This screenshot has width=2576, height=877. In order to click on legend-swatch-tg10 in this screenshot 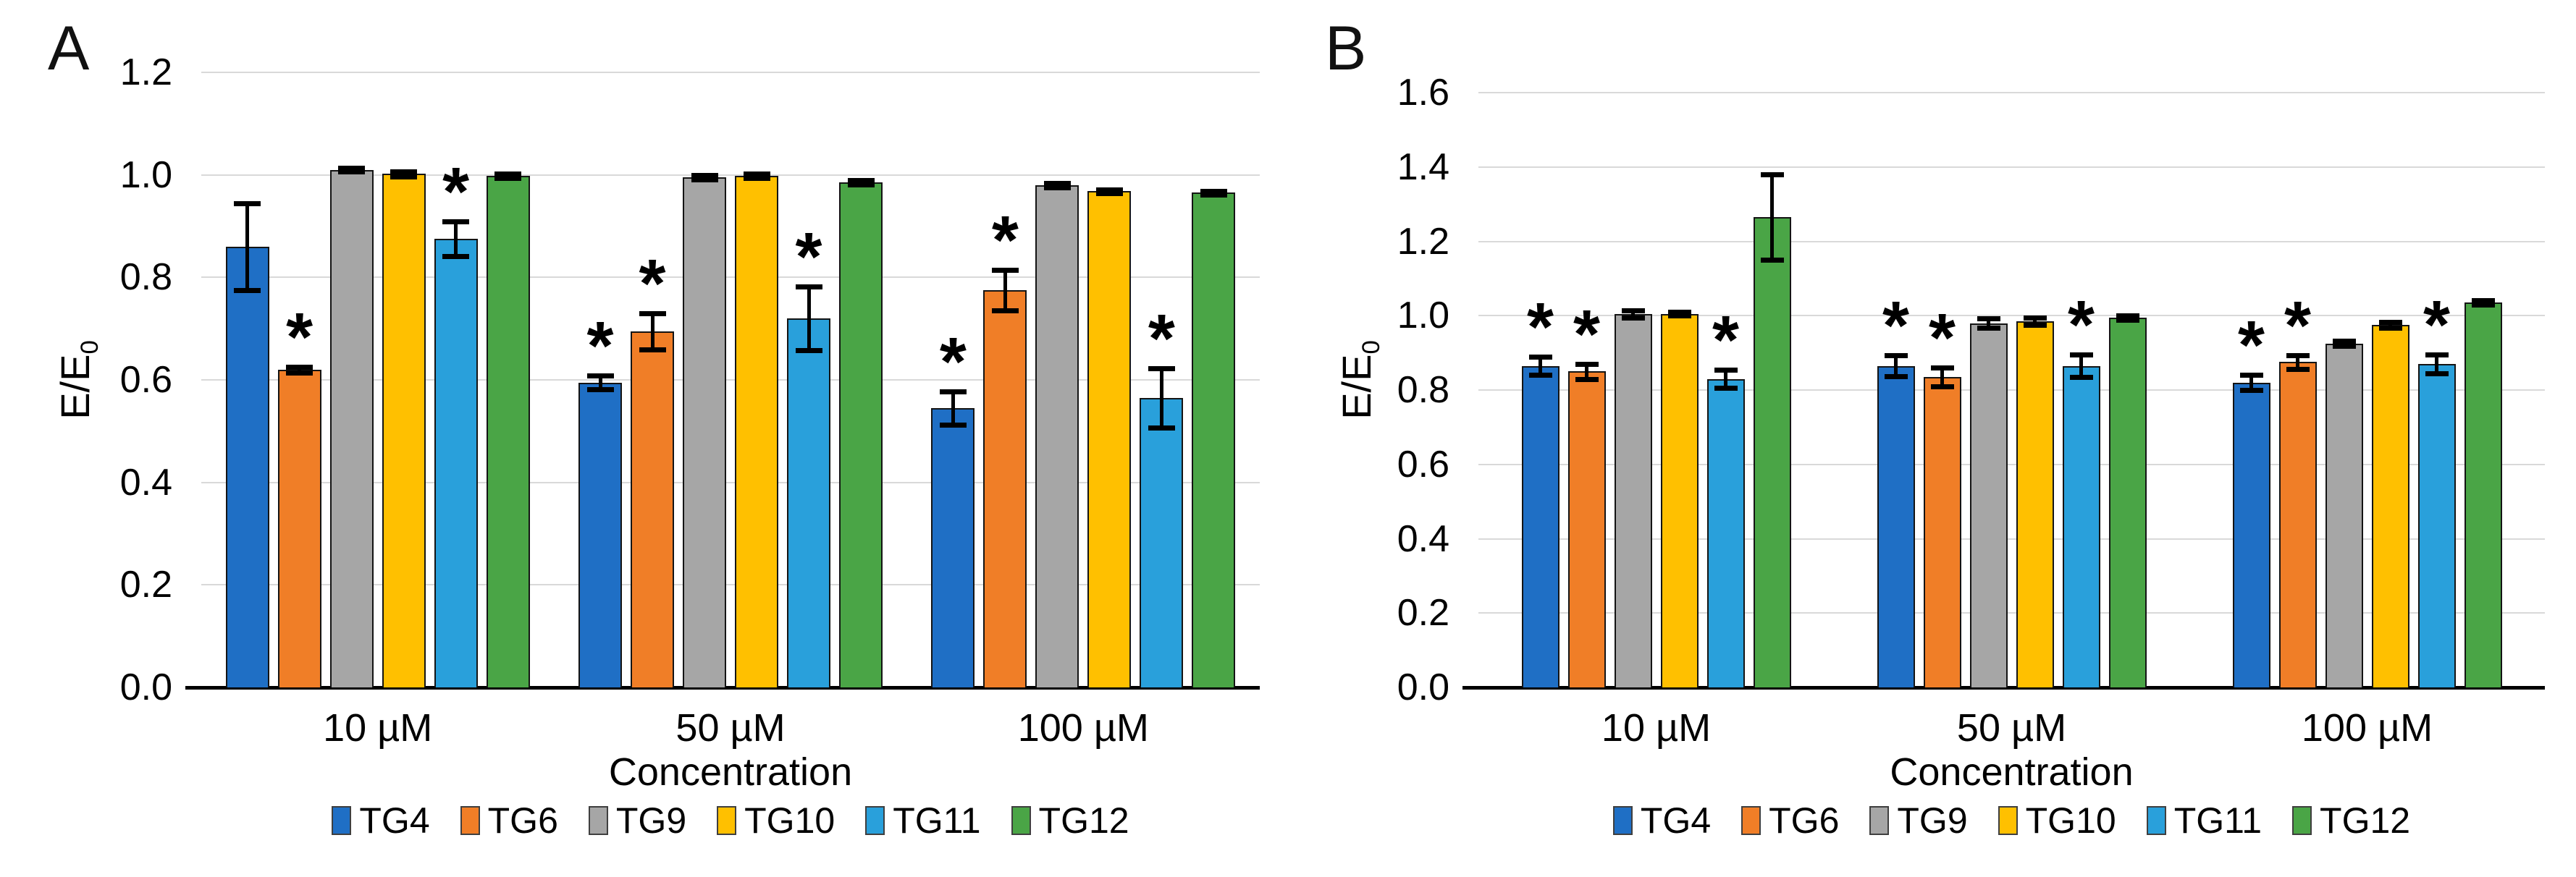, I will do `click(727, 820)`.